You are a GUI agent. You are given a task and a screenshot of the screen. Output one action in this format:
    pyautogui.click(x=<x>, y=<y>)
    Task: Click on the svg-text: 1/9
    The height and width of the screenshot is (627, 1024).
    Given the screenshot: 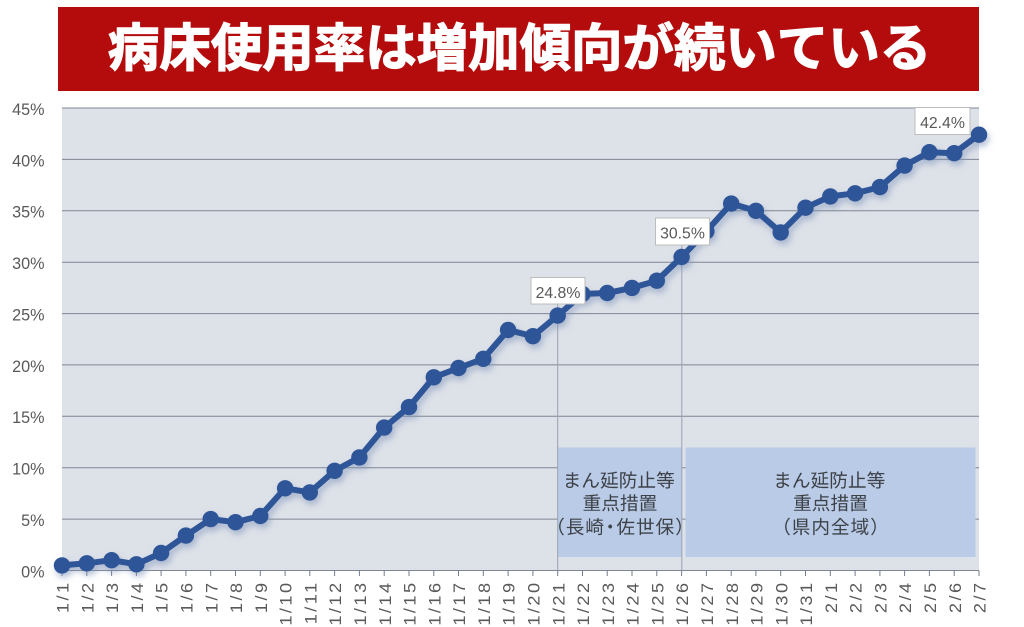 What is the action you would take?
    pyautogui.click(x=261, y=597)
    